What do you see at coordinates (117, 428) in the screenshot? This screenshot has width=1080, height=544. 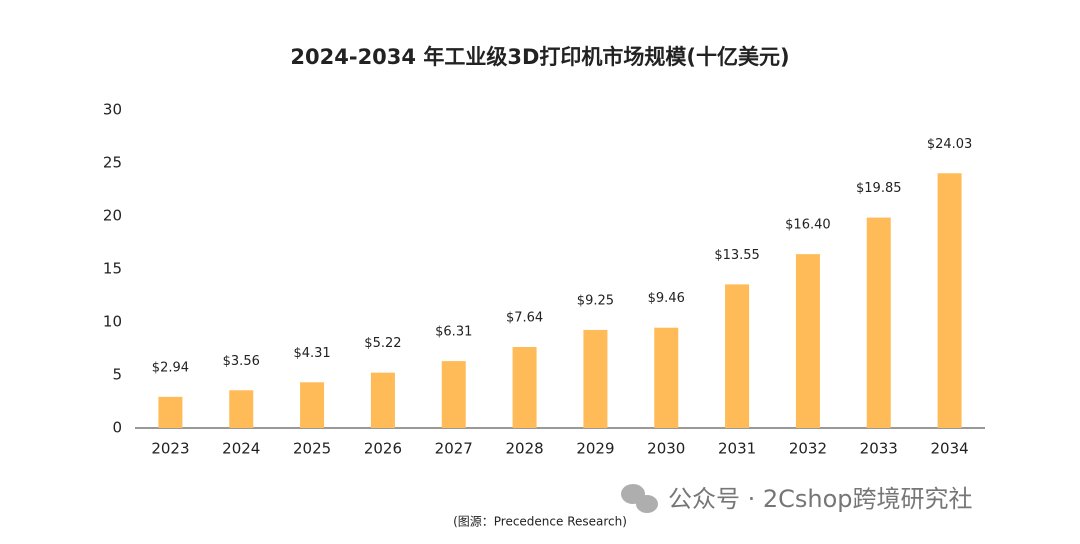 I see `y-tick-label: 0` at bounding box center [117, 428].